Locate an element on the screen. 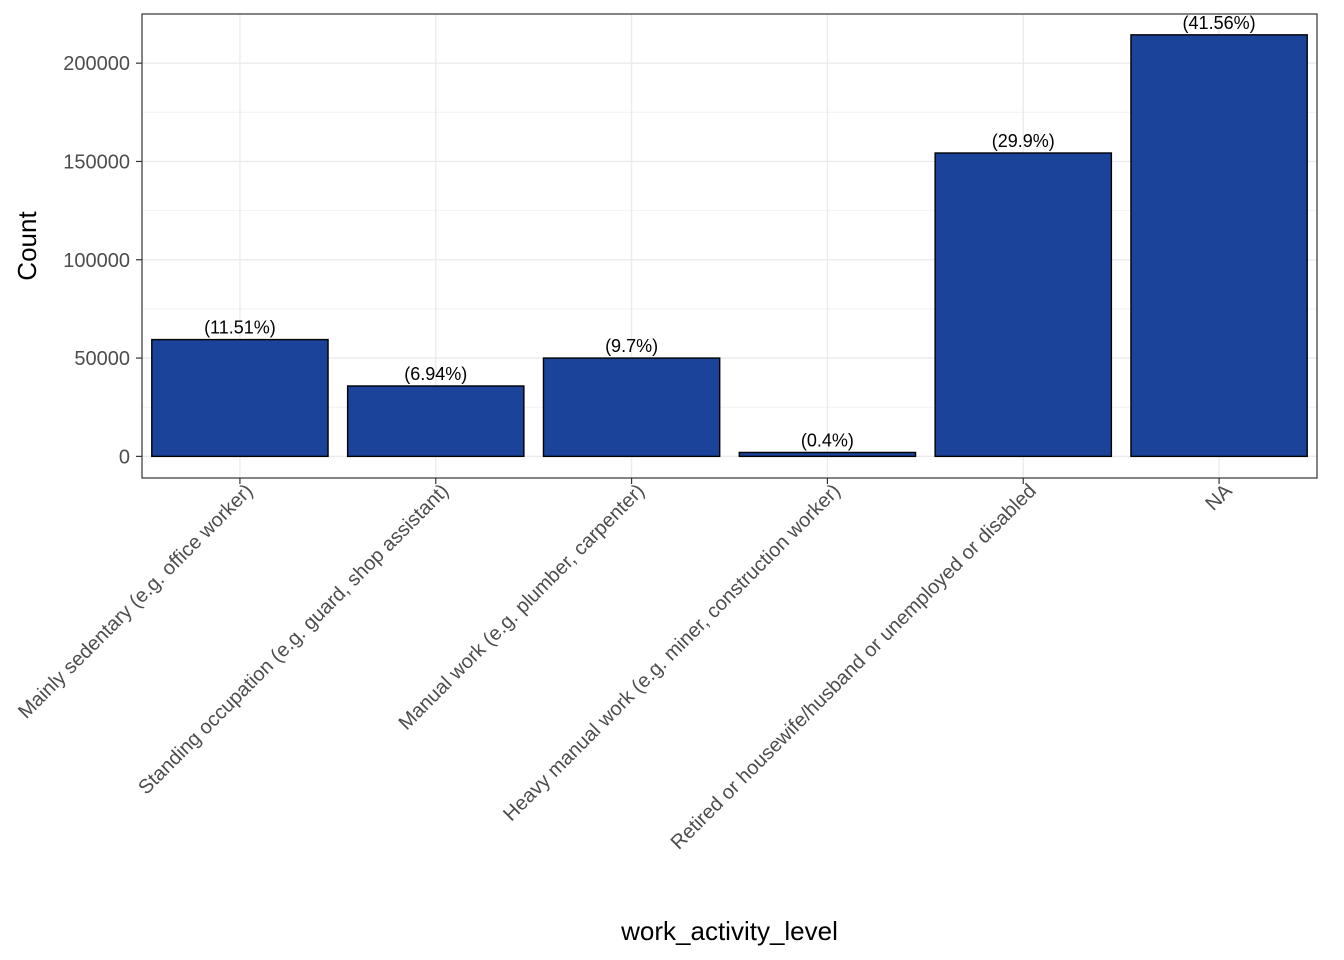 The image size is (1344, 960). x-tick-label: Mainly sedentary (e.g. office worker) is located at coordinates (135, 601).